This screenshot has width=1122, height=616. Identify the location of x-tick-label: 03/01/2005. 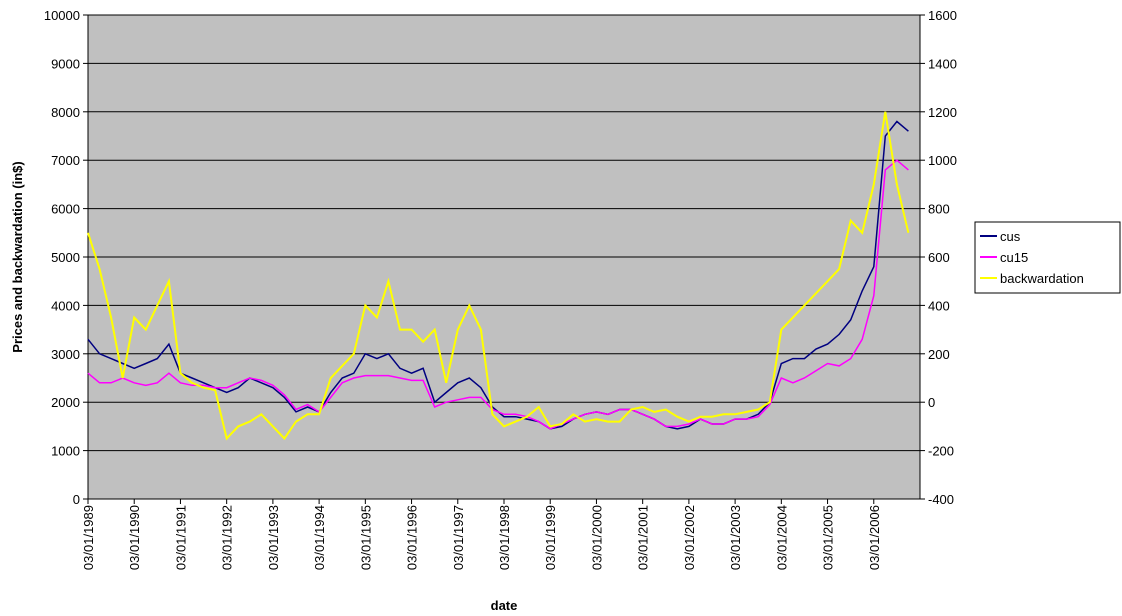
(828, 537).